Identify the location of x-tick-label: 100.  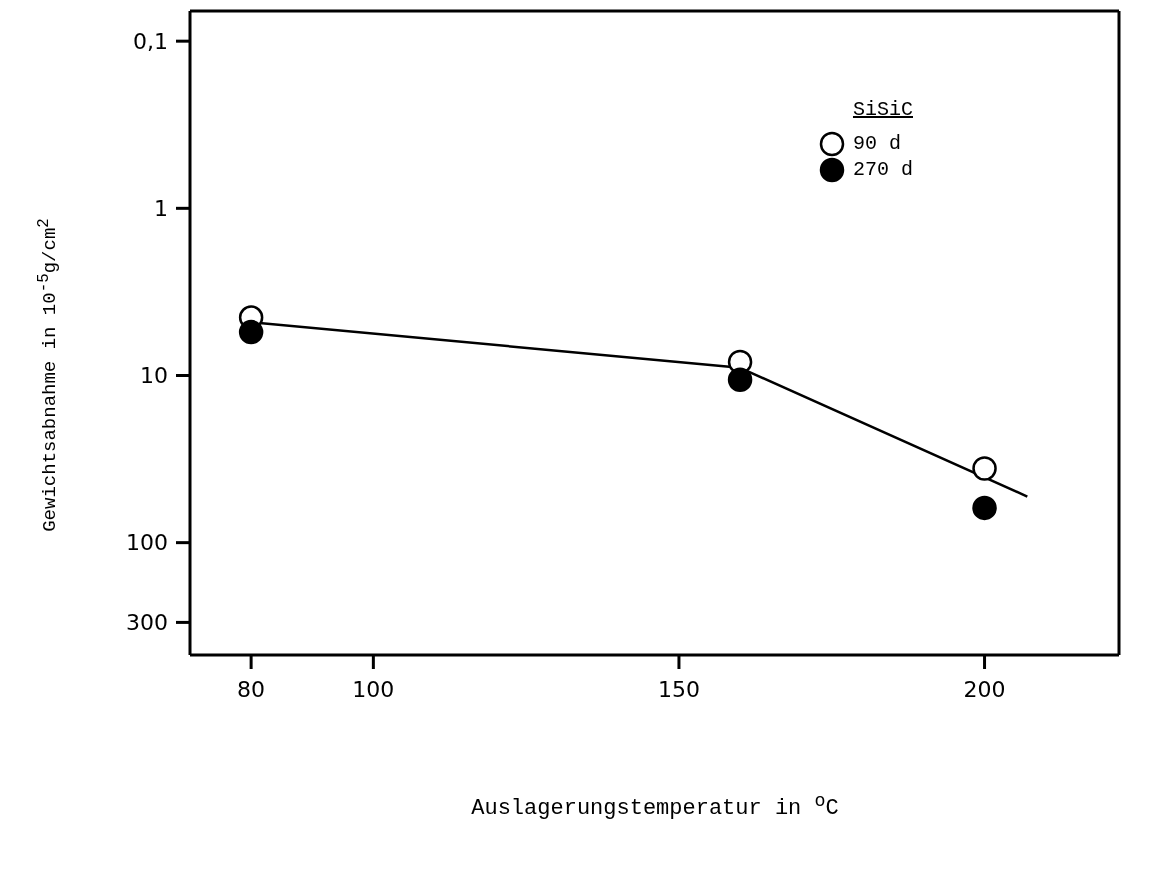
(373, 689).